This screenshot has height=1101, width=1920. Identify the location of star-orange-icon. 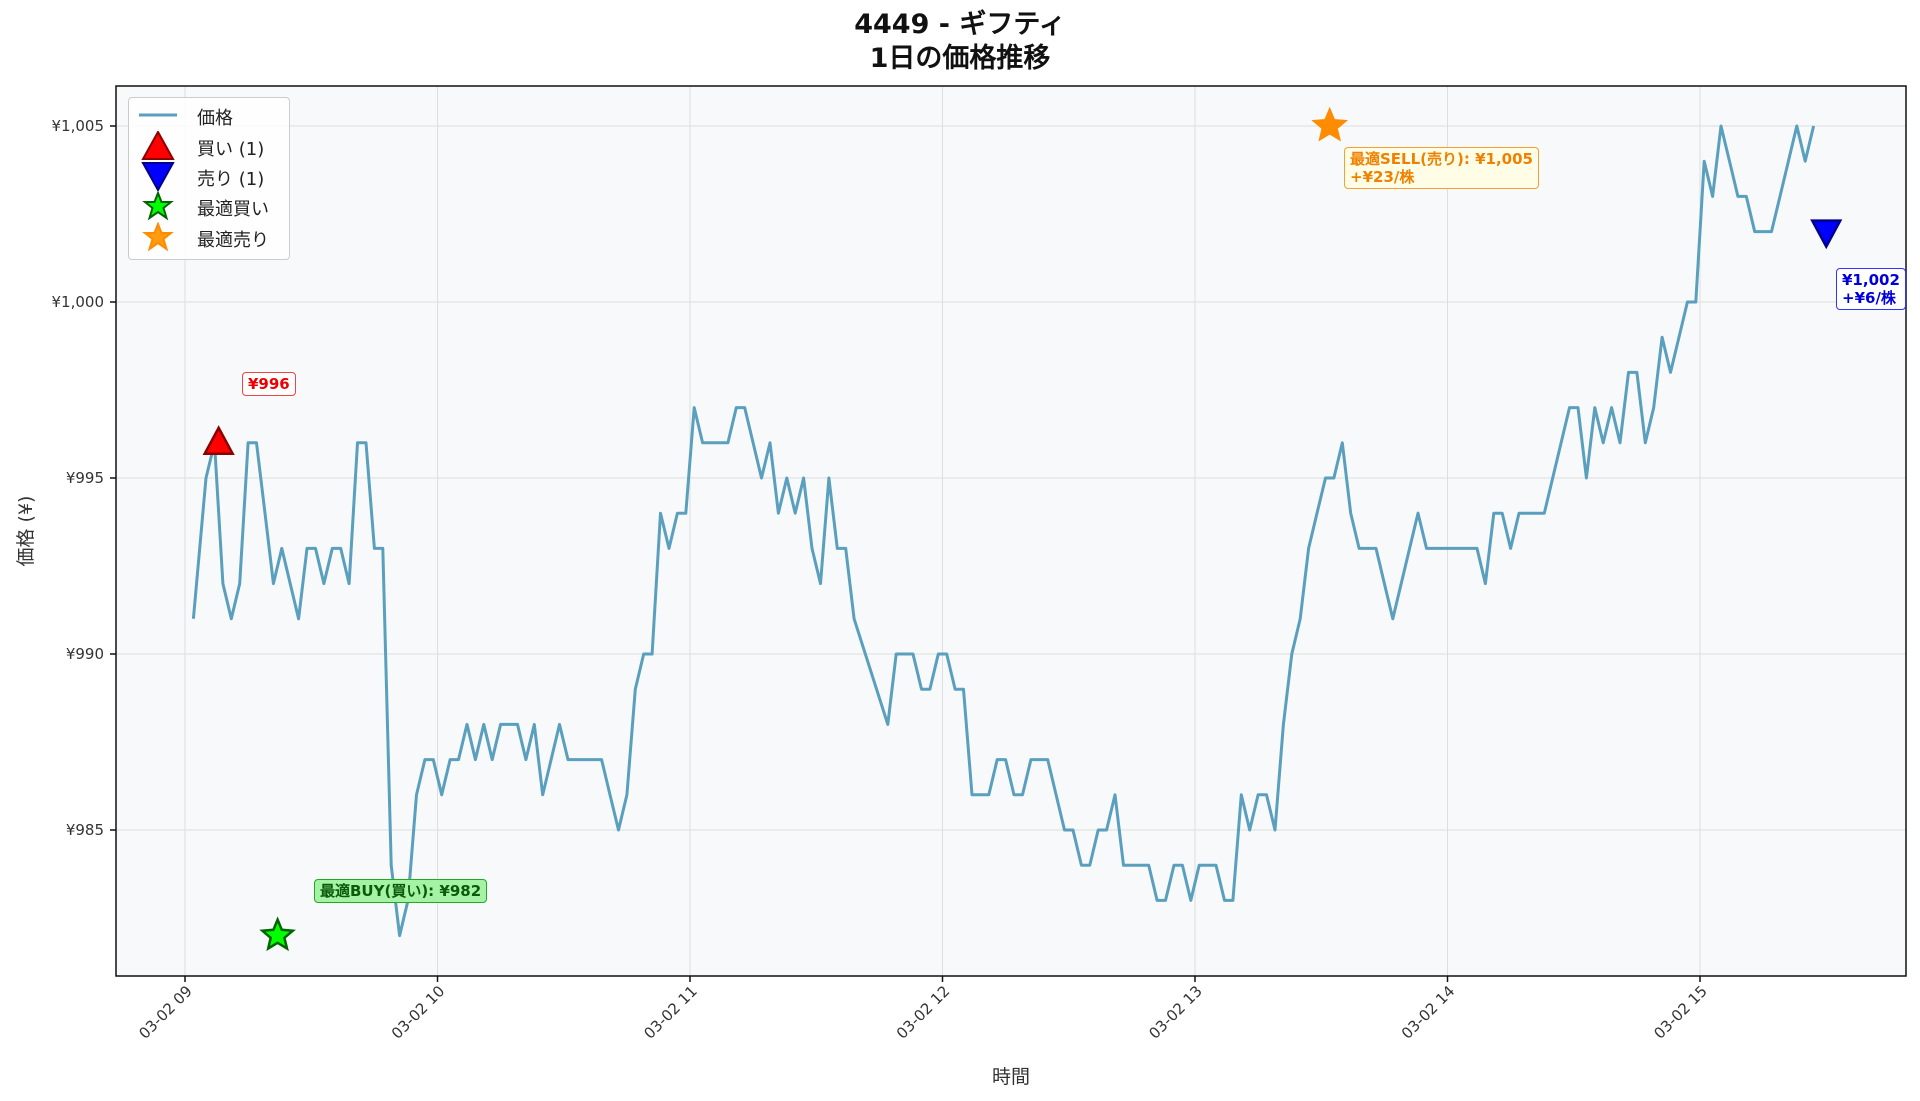
(158, 237).